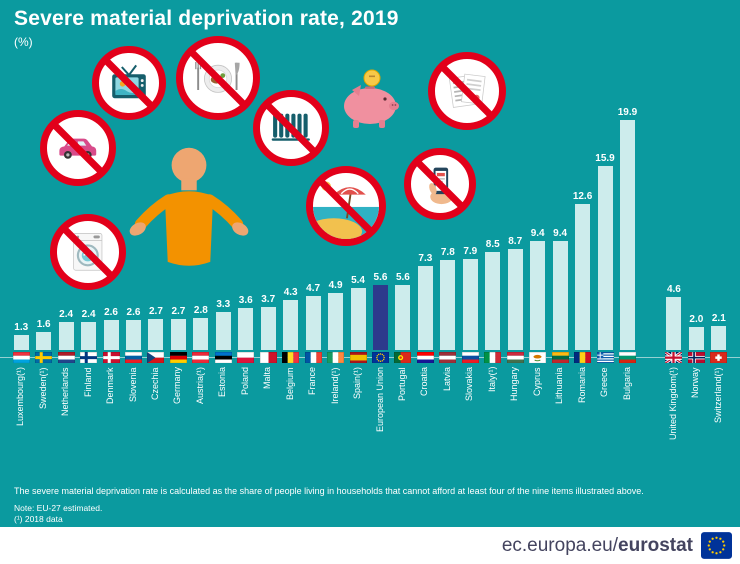 This screenshot has height=564, width=740. I want to click on value-label: 2.6, so click(133, 312).